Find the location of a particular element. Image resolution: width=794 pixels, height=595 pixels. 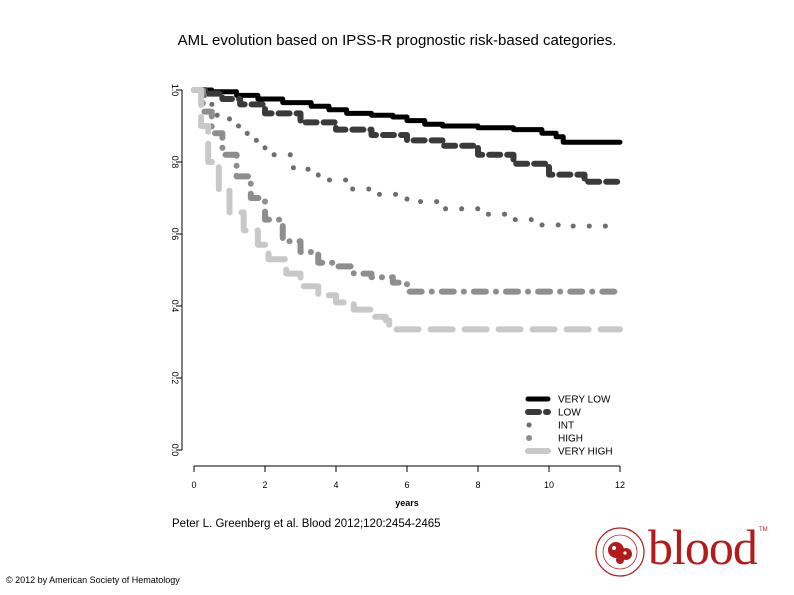

y-tick-label: 1.0 is located at coordinates (175, 90).